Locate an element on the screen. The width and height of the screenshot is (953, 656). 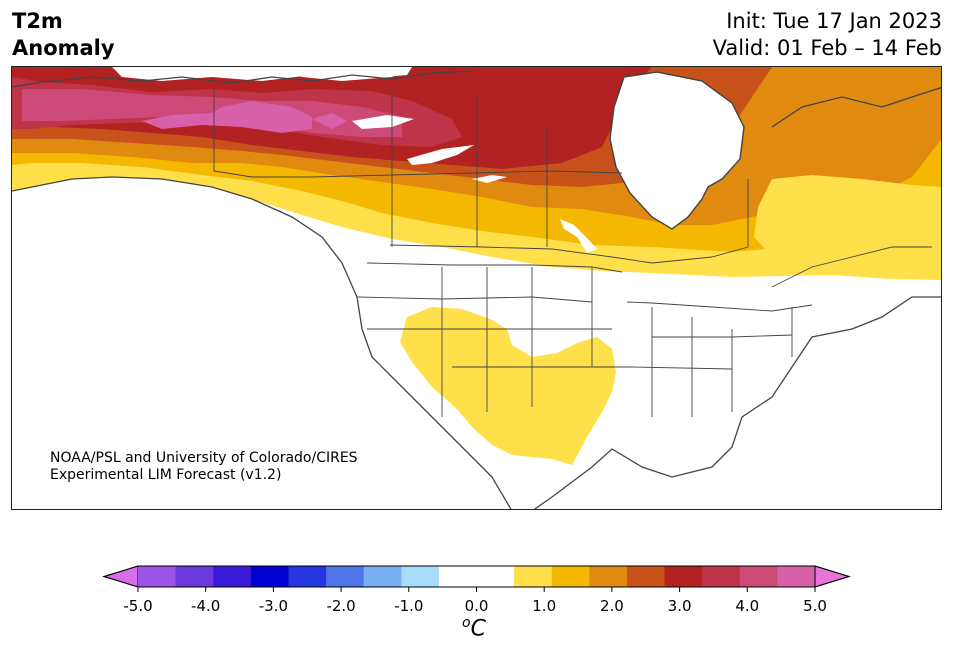
title-line-2: Anomaly is located at coordinates (63, 48).